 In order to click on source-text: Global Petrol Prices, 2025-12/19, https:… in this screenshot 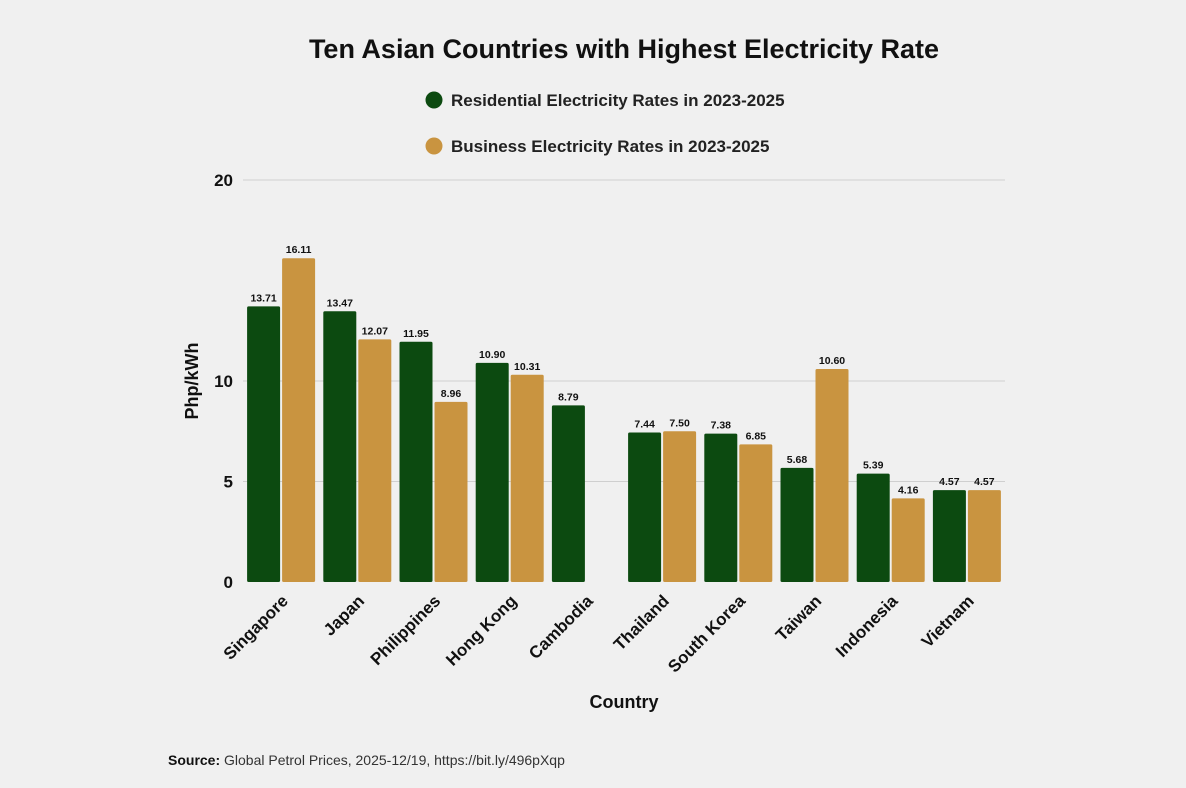, I will do `click(394, 760)`.